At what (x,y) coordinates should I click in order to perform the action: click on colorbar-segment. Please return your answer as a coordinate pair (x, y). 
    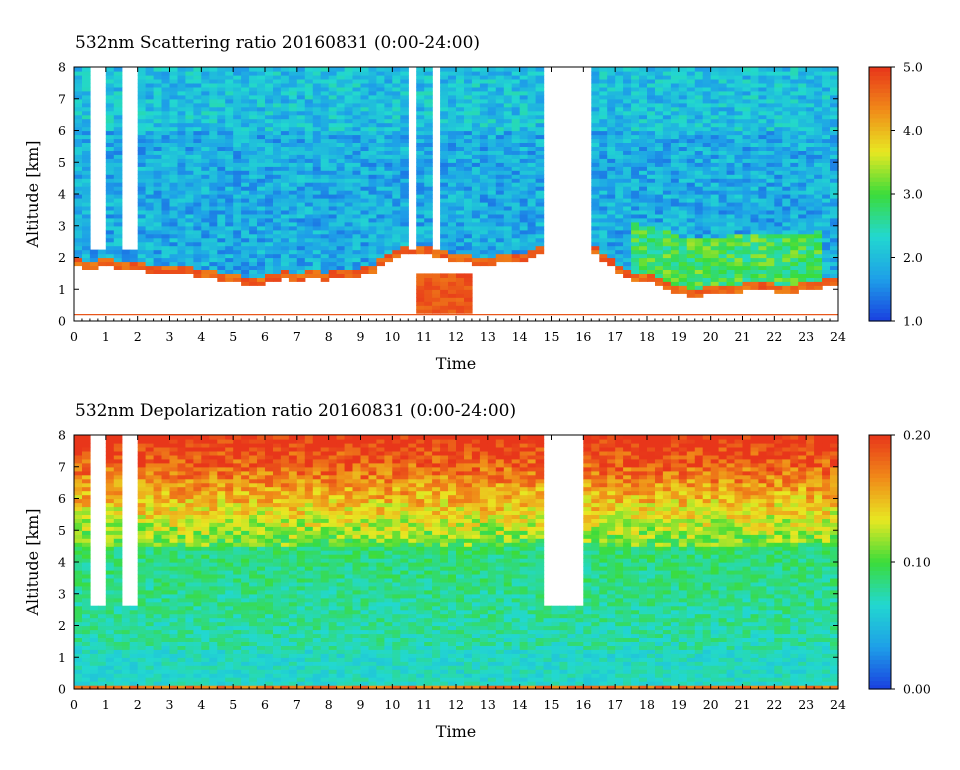
    Looking at the image, I should click on (880, 188).